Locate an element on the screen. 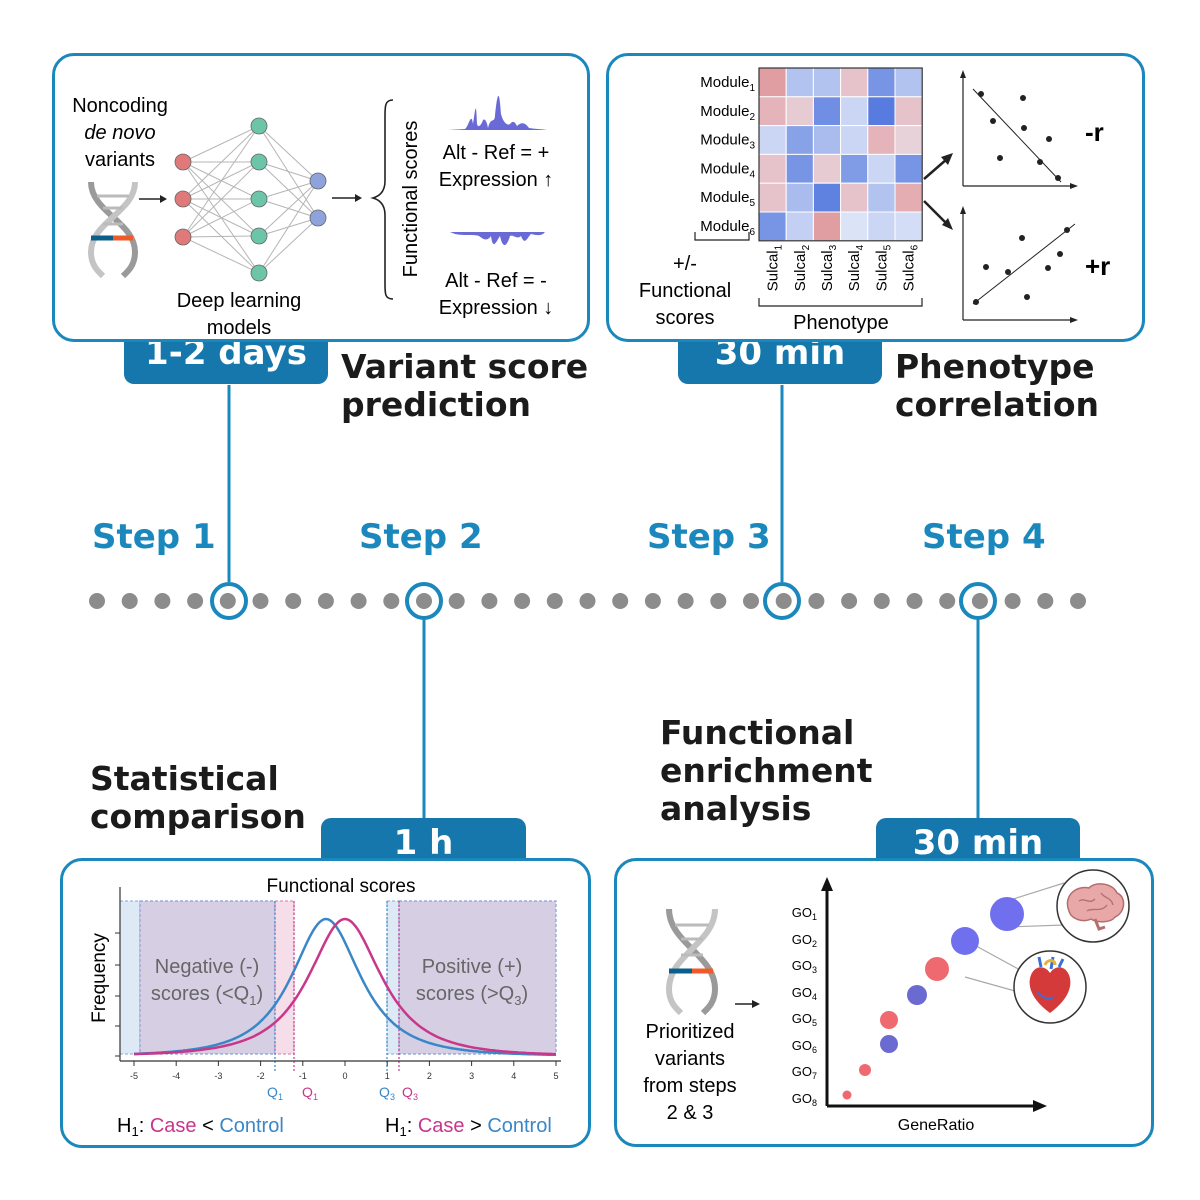 Image resolution: width=1200 pixels, height=1200 pixels. marker-step4 is located at coordinates (978, 601).